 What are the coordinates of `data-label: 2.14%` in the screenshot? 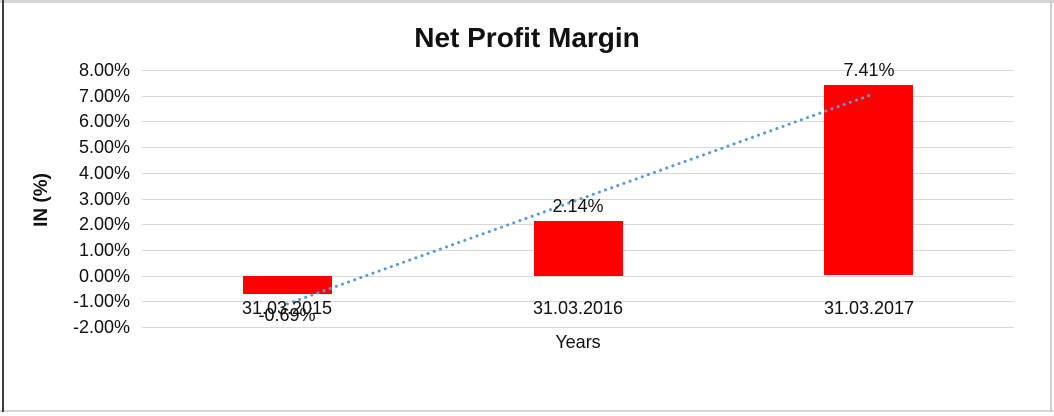 It's located at (578, 206).